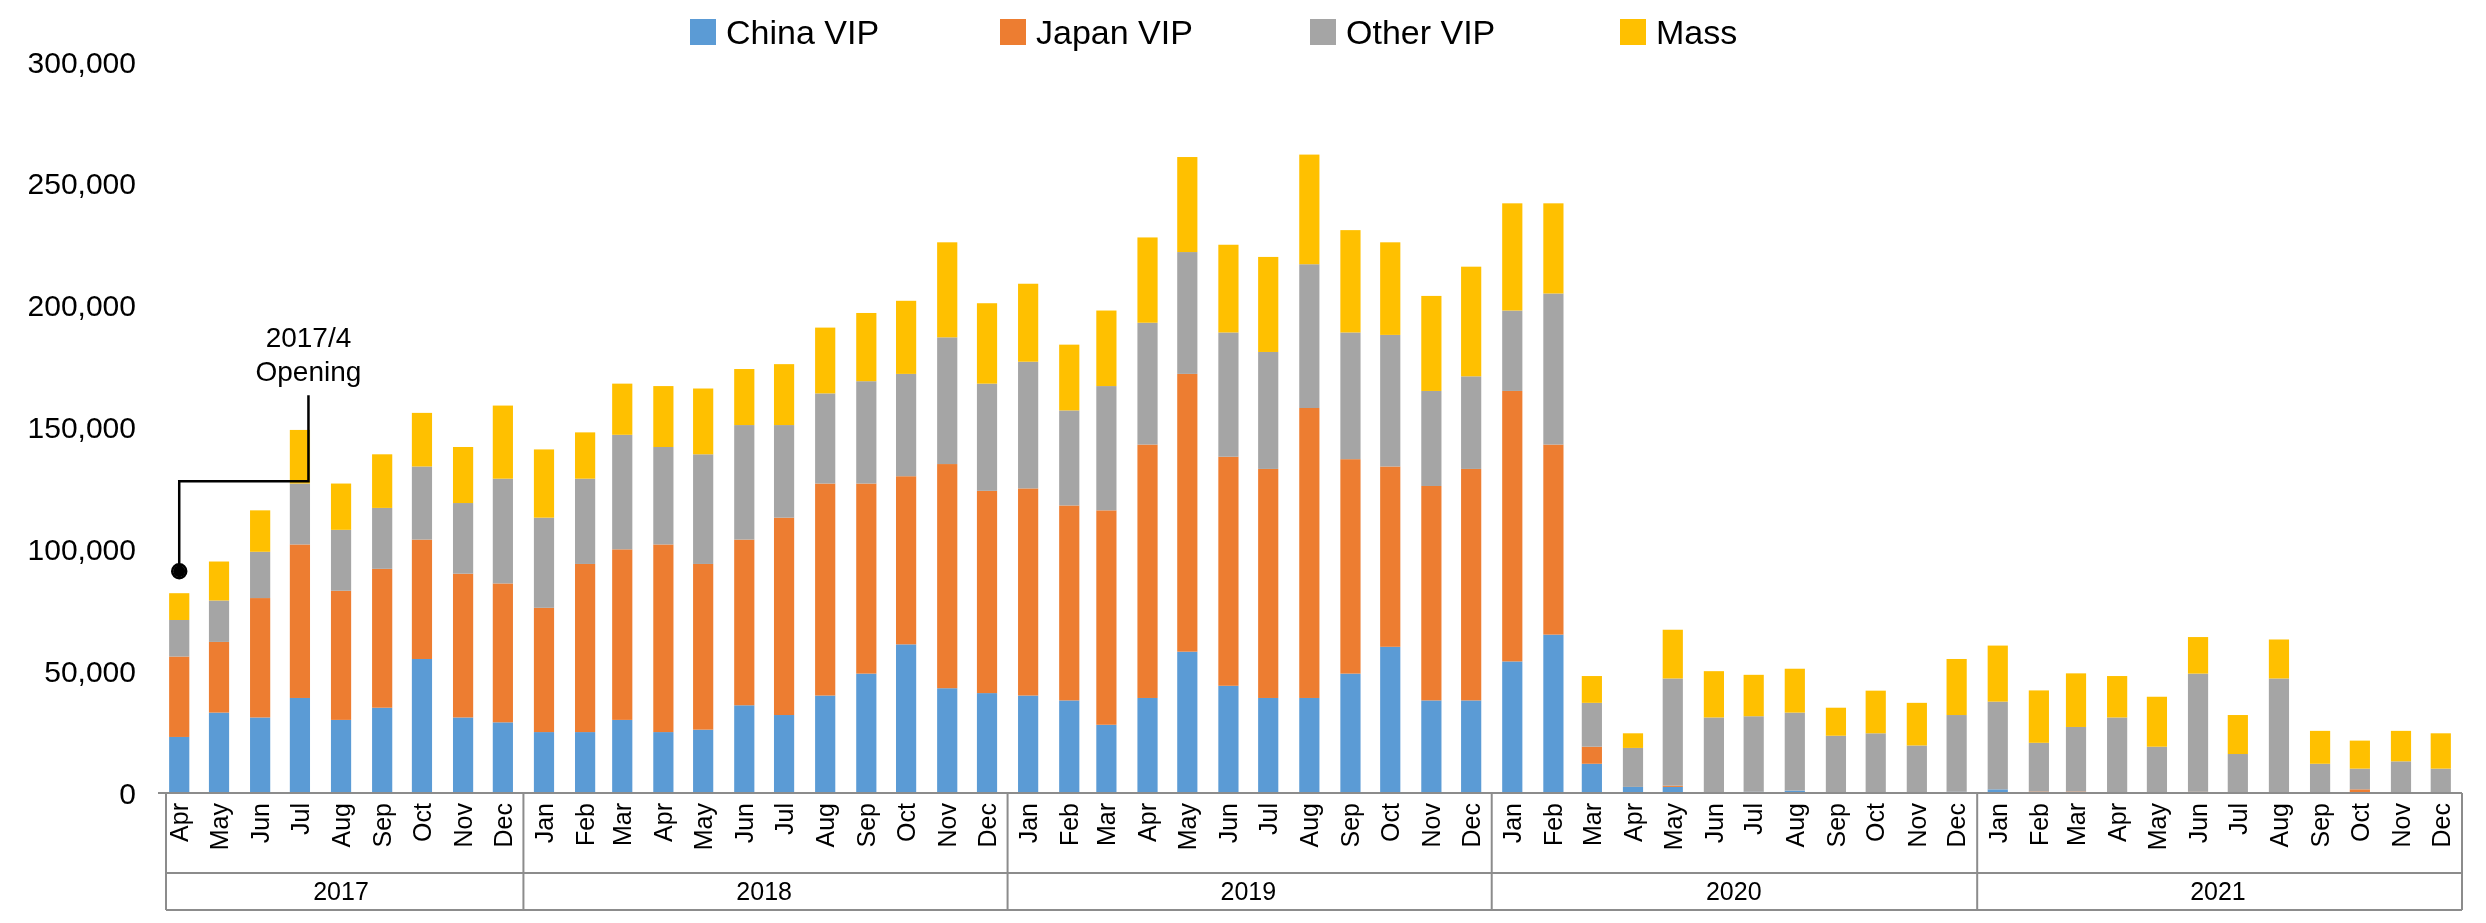 This screenshot has width=2486, height=923. Describe the element at coordinates (308, 355) in the screenshot. I see `annotation: 2017/4 Opening` at that location.